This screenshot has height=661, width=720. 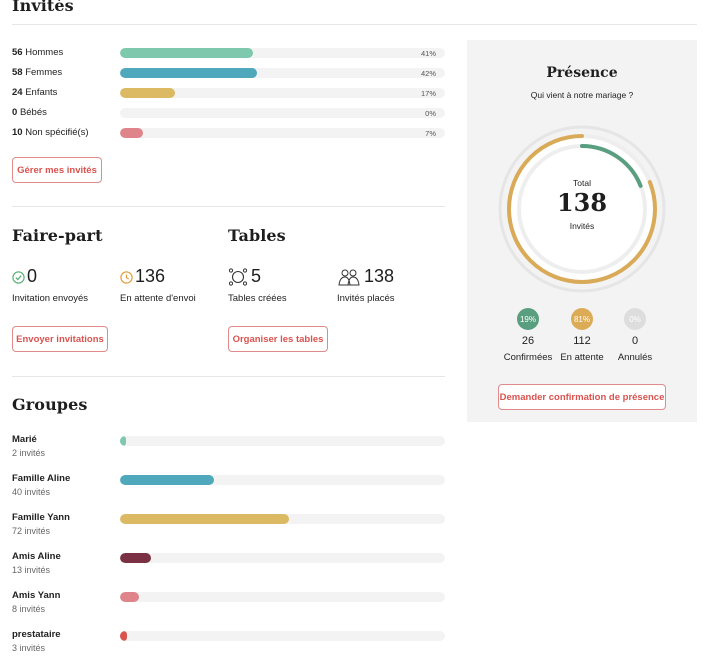 I want to click on invite-category-label: 10 Non spécifié(s), so click(x=50, y=132).